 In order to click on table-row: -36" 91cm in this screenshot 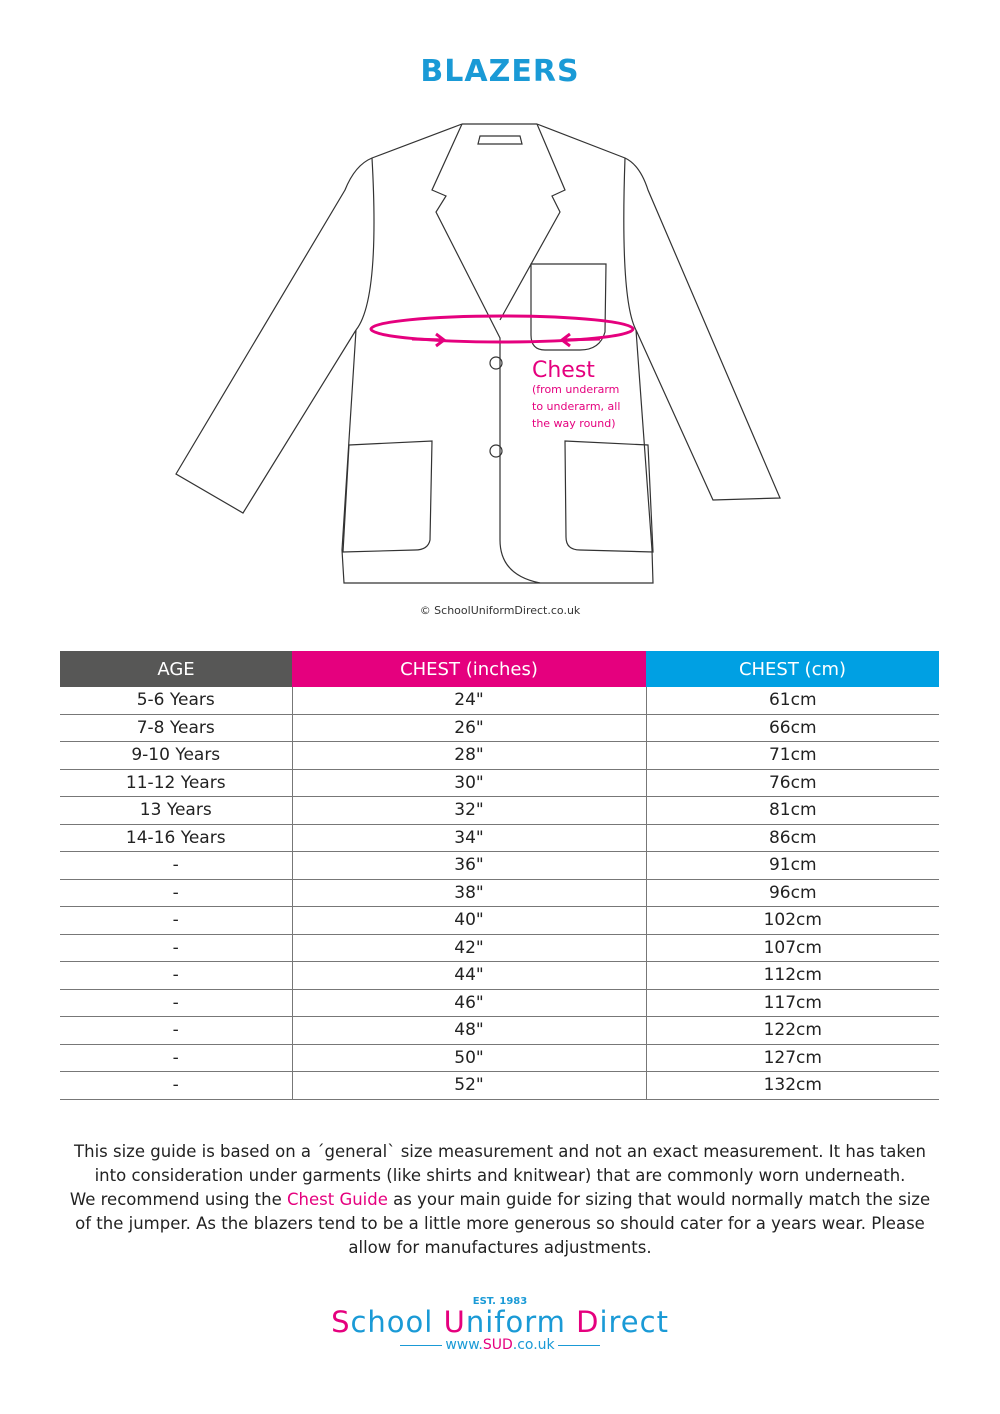, I will do `click(499, 865)`.